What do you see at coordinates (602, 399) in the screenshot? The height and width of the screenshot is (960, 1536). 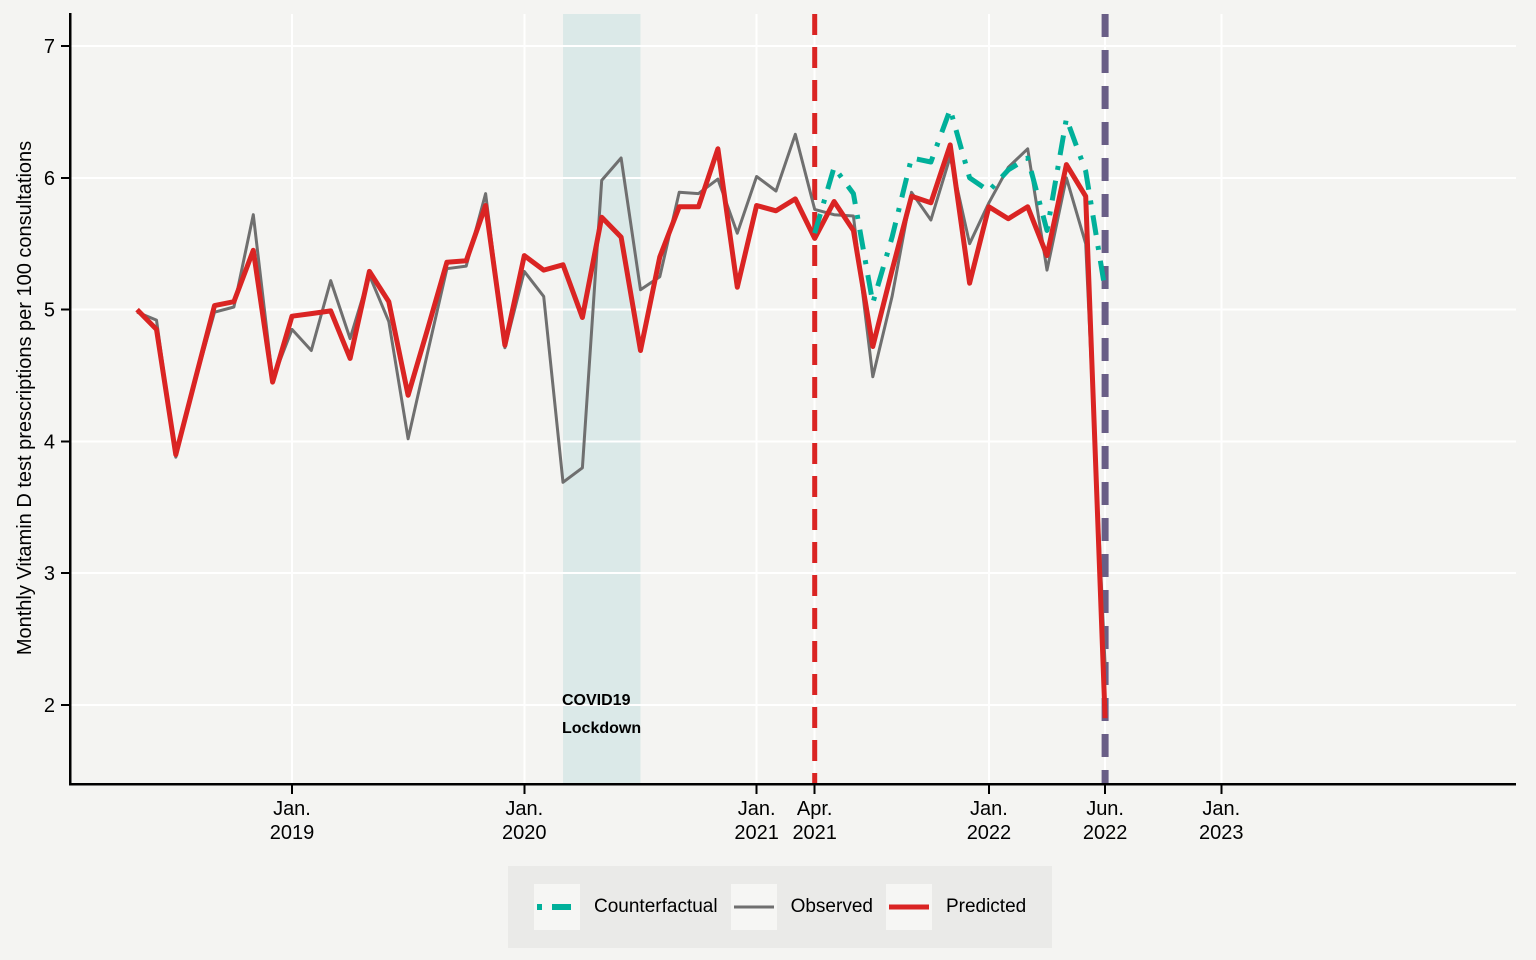 I see `lockdown-band` at bounding box center [602, 399].